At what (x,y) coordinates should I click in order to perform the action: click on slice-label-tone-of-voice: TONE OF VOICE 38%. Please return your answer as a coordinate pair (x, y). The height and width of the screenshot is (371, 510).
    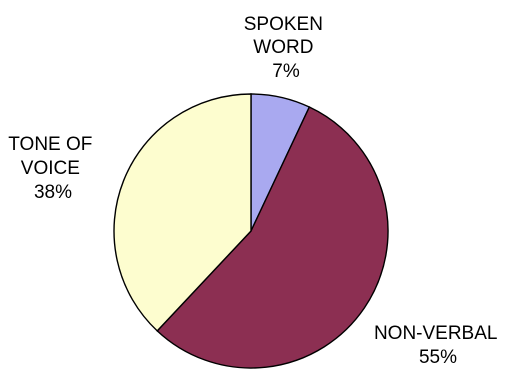
    Looking at the image, I should click on (52, 168).